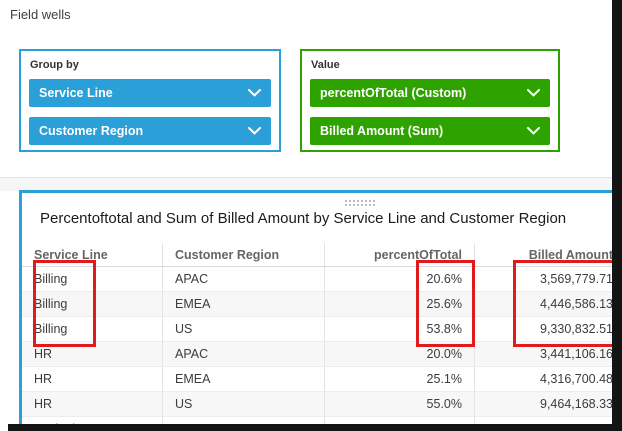 The height and width of the screenshot is (431, 622). What do you see at coordinates (325, 65) in the screenshot?
I see `value-label: Value` at bounding box center [325, 65].